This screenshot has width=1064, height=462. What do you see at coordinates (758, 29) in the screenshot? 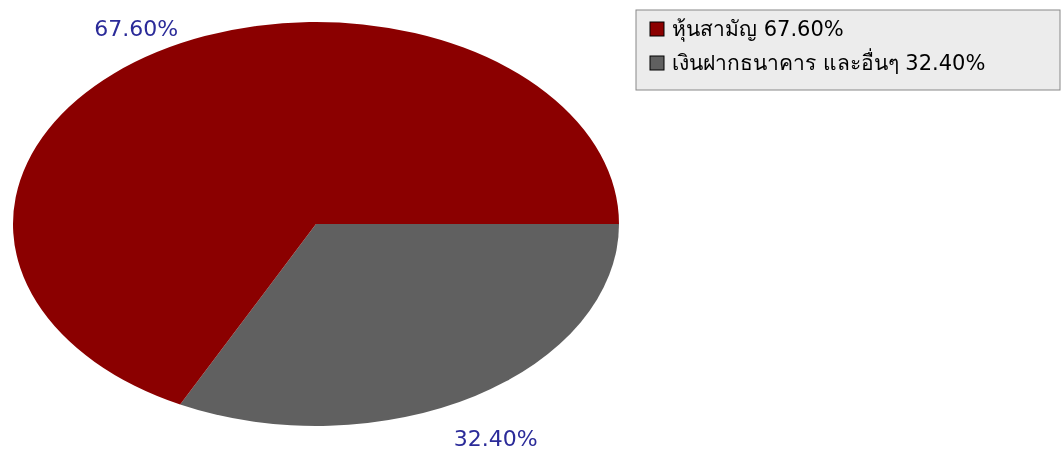
I see `legend-label: หุ้นสามัญ 67.60%` at bounding box center [758, 29].